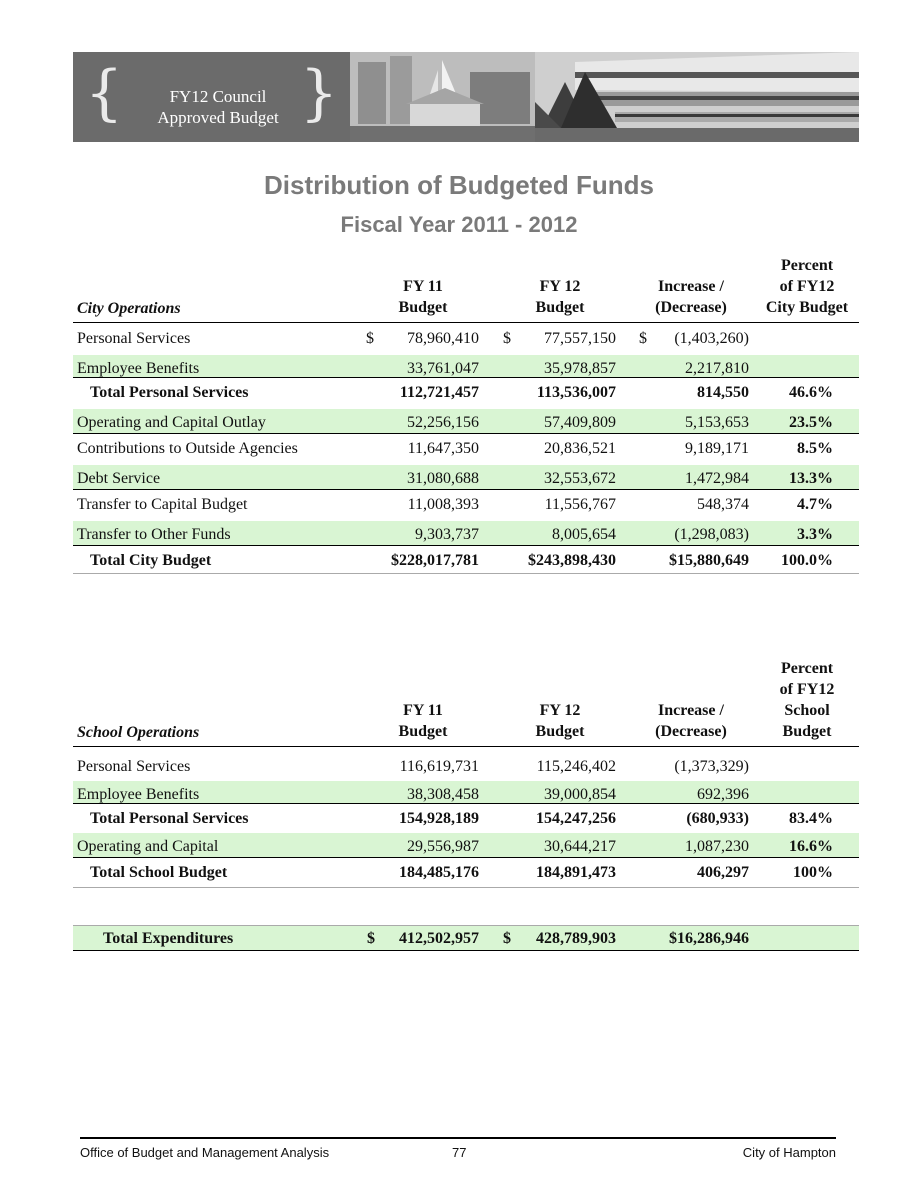  I want to click on row-label: Transfer to Other Funds, so click(154, 534).